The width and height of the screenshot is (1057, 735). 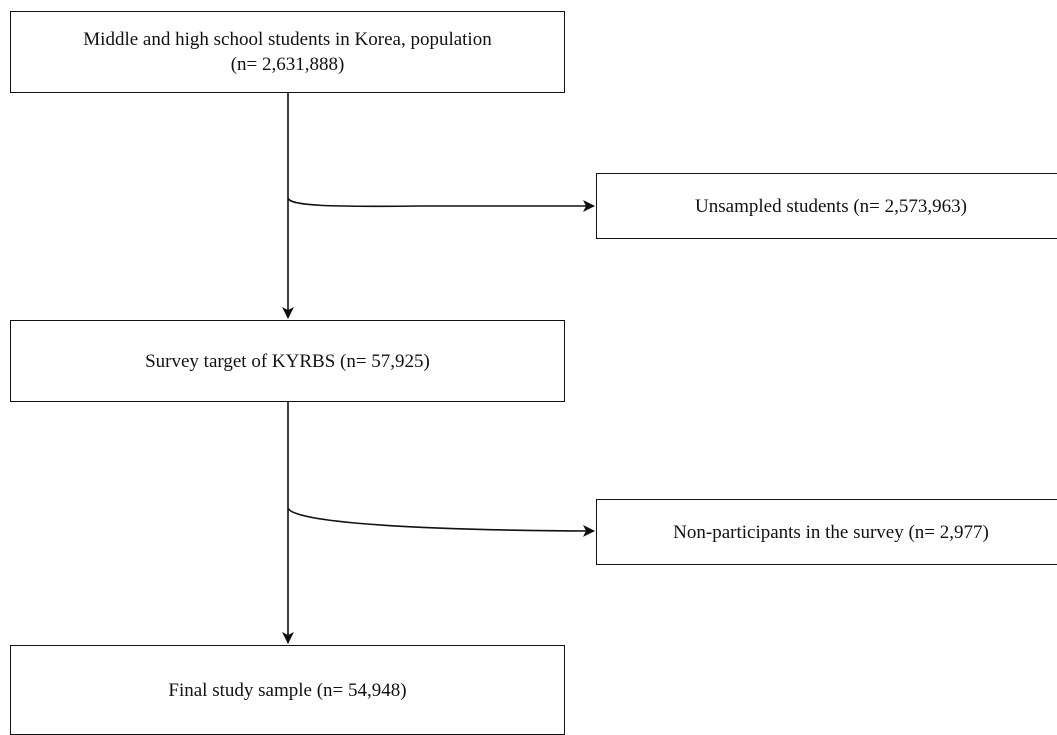 I want to click on final-sample-label: Final study sample (n= 54,948), so click(x=287, y=690).